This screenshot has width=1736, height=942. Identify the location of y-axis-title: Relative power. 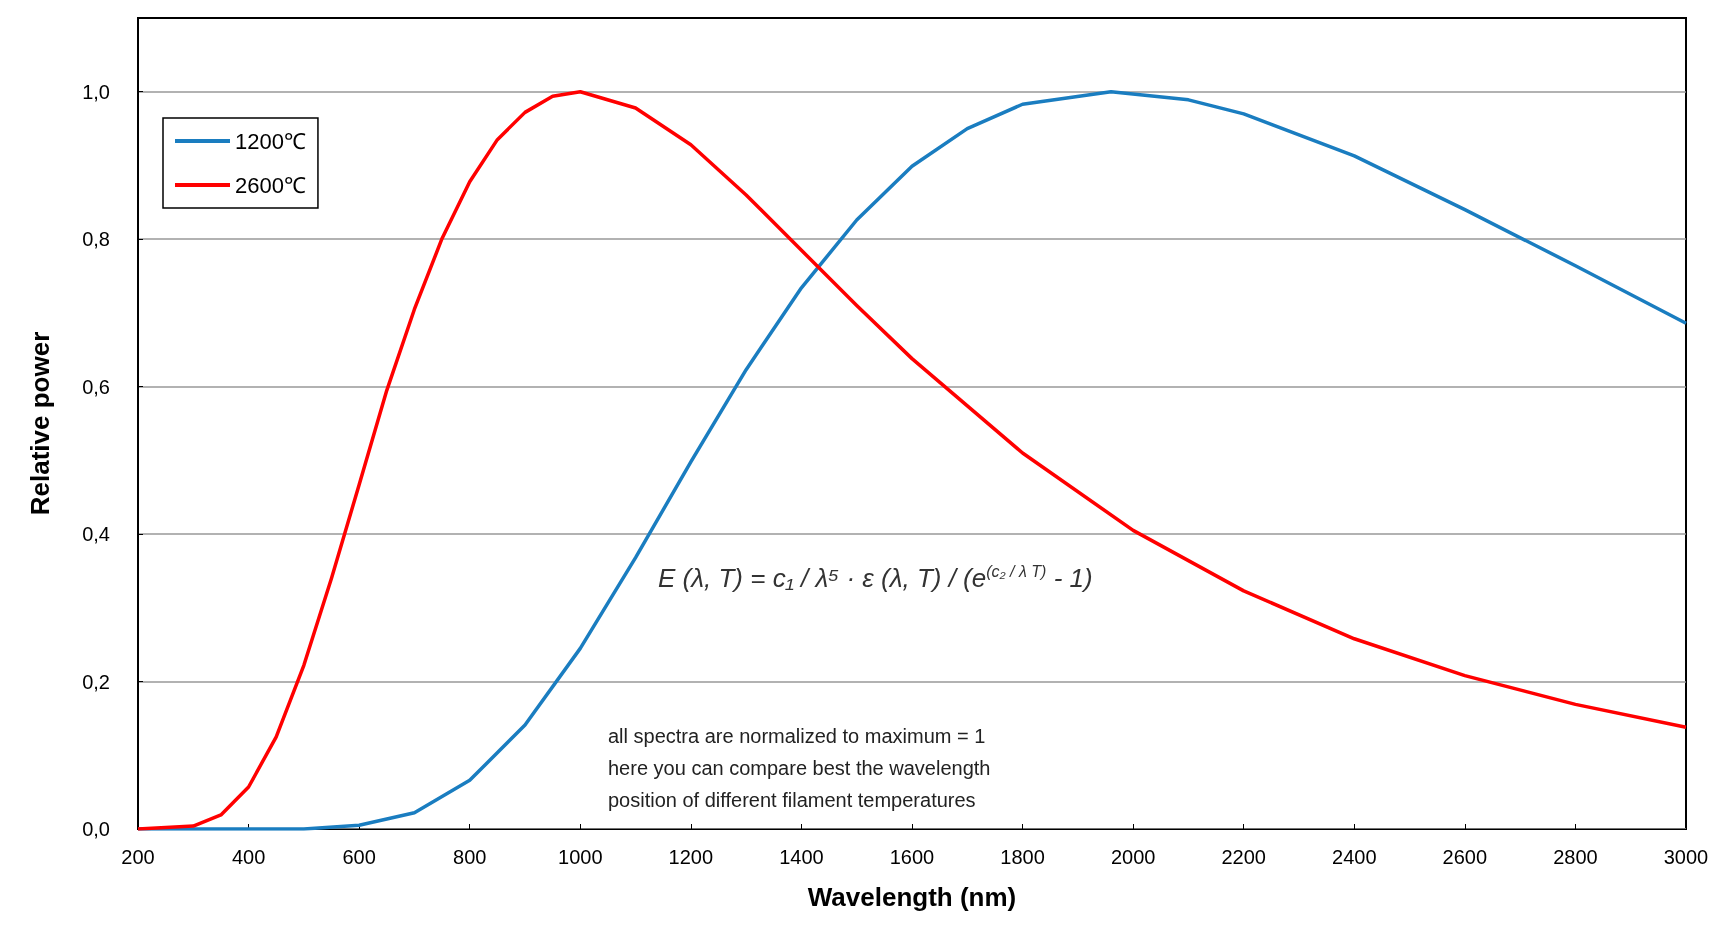
(40, 423).